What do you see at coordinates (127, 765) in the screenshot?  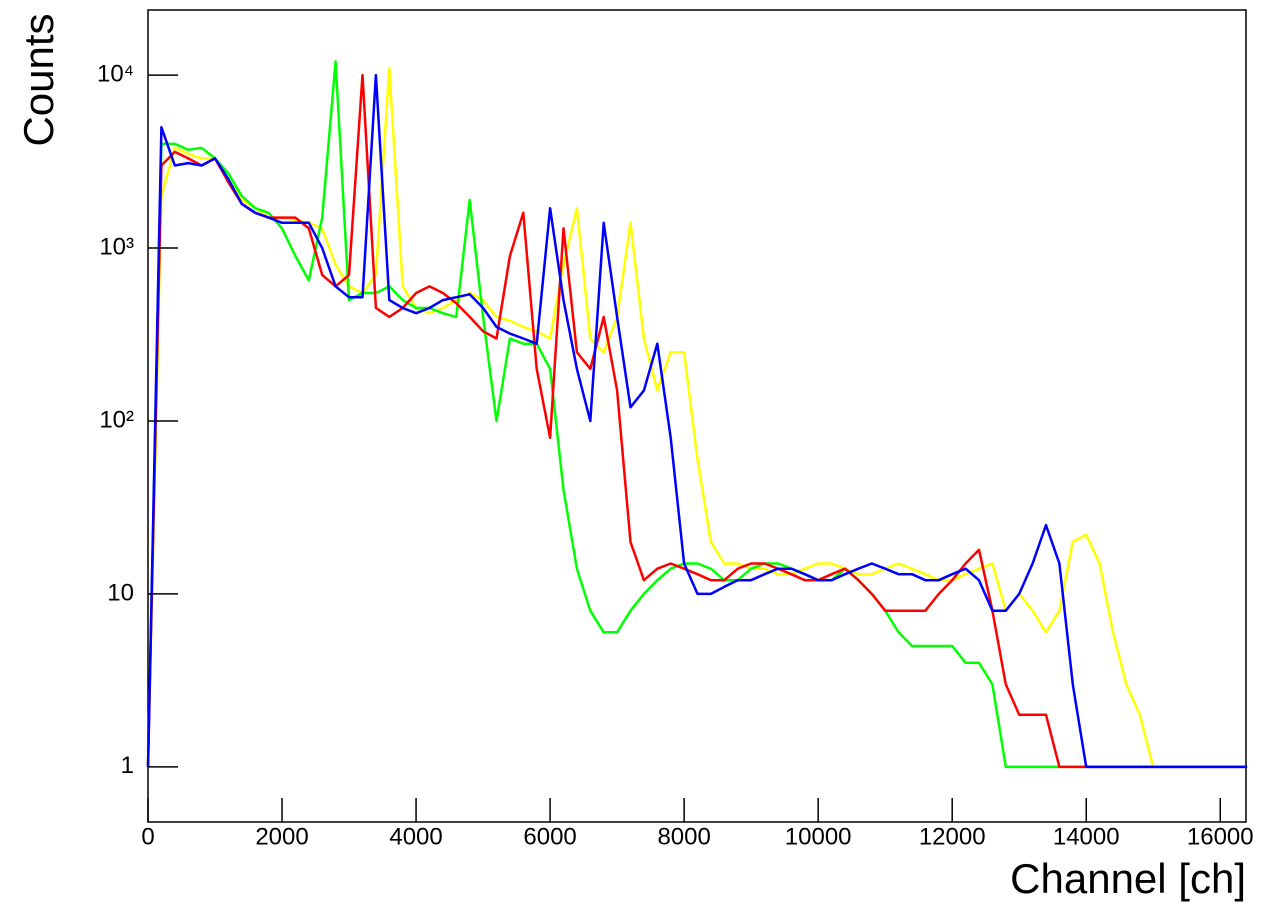 I see `y-tick-label: 1` at bounding box center [127, 765].